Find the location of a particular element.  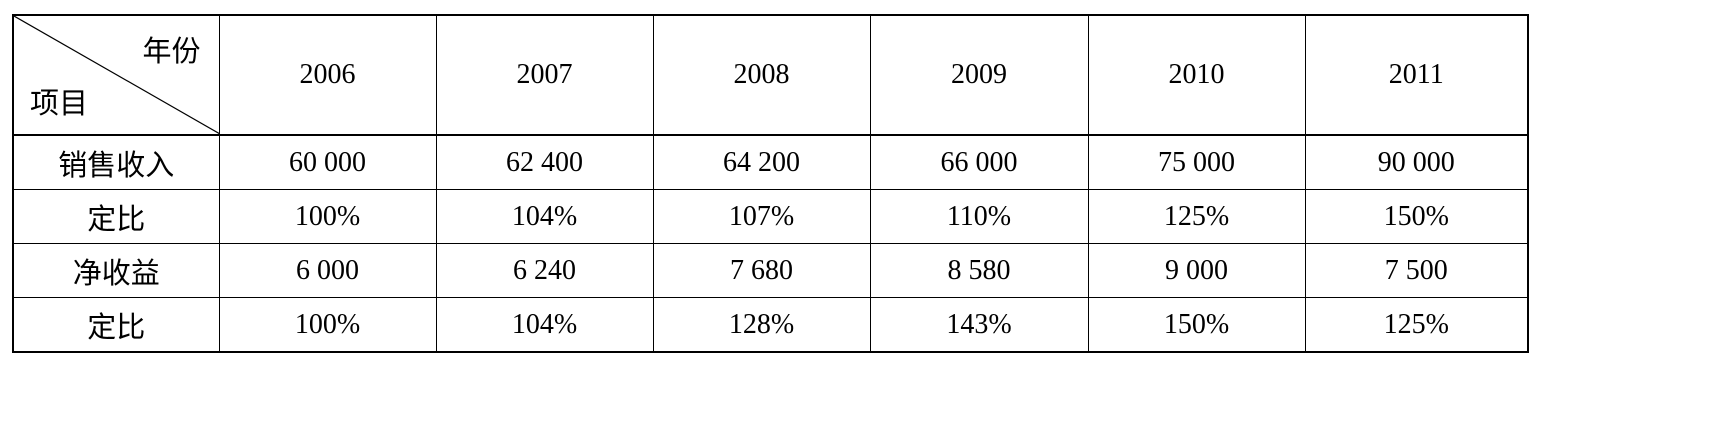

cell: 143% is located at coordinates (979, 325).